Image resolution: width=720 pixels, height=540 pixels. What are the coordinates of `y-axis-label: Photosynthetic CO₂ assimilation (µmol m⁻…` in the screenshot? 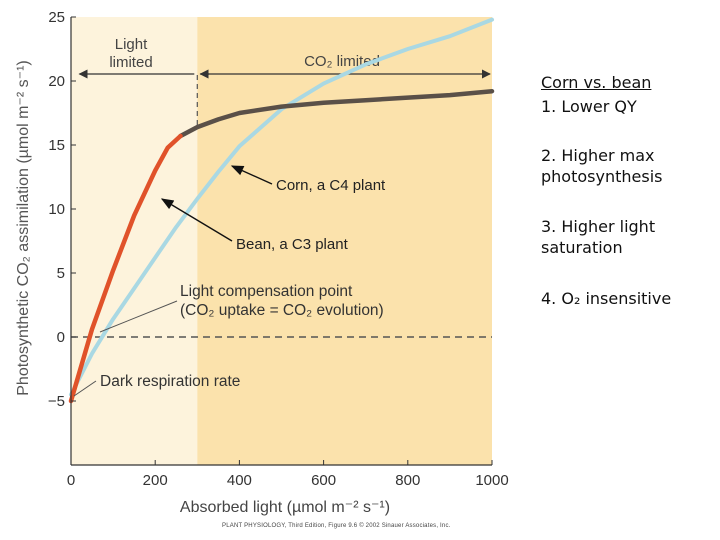 It's located at (23, 228).